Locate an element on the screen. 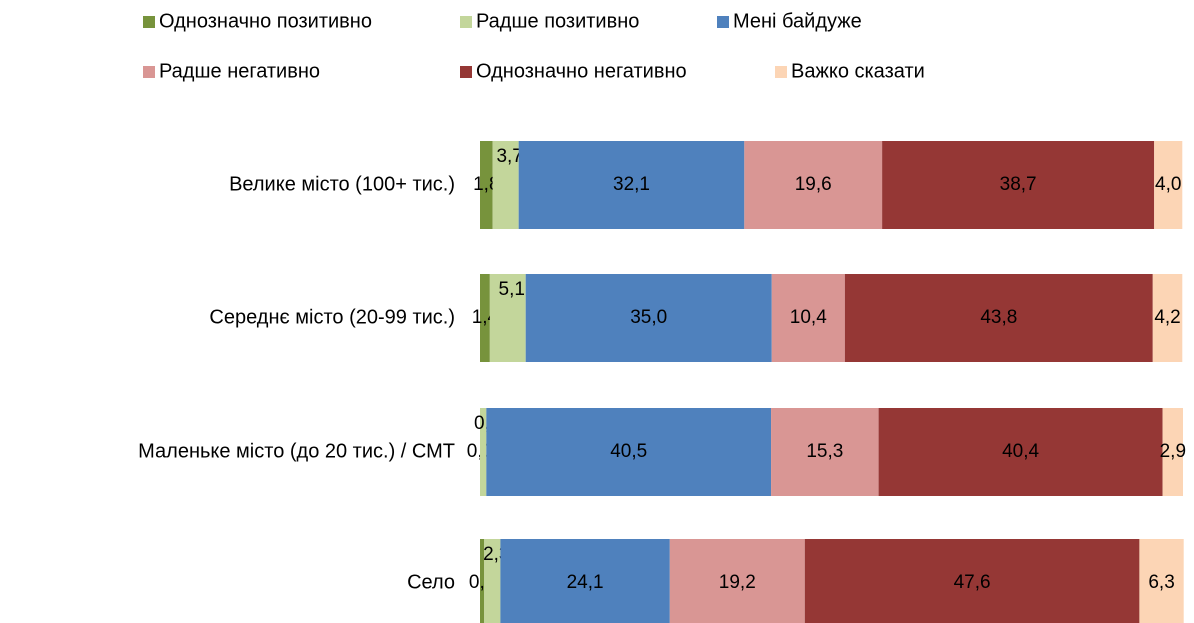 Image resolution: width=1194 pixels, height=623 pixels. category-label: Велике місто (100+ тис.) is located at coordinates (342, 184).